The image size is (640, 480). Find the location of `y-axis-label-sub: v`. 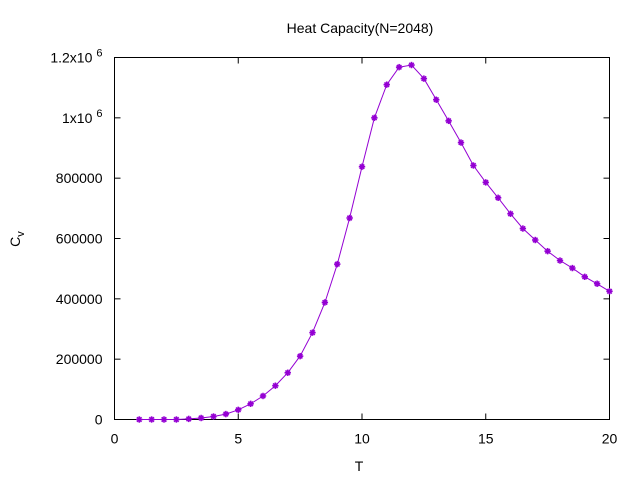

y-axis-label-sub: v is located at coordinates (21, 234).